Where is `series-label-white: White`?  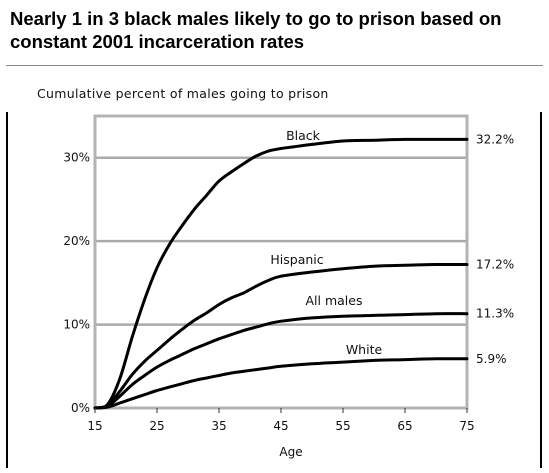
series-label-white: White is located at coordinates (364, 349).